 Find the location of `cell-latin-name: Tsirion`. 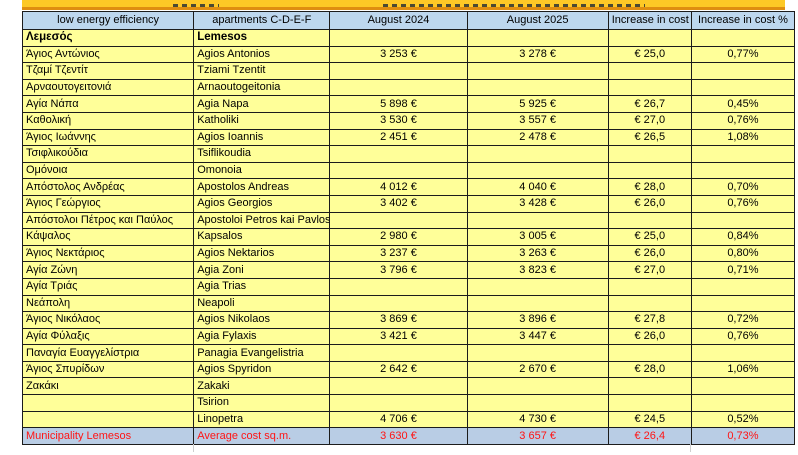

cell-latin-name: Tsirion is located at coordinates (262, 403).